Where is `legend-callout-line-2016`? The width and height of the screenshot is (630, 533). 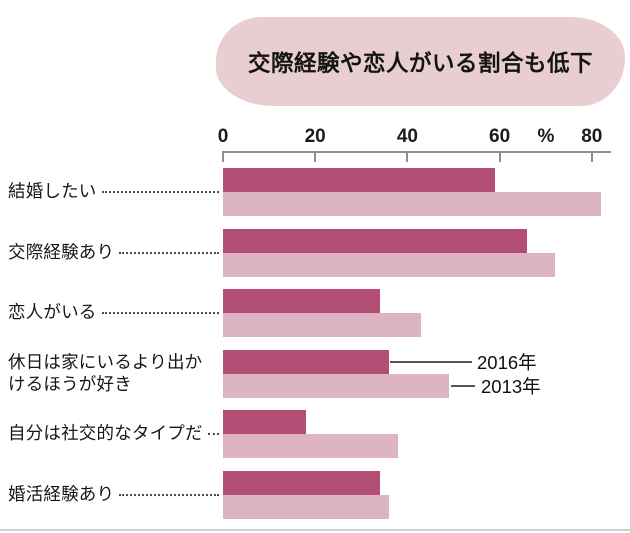
legend-callout-line-2016 is located at coordinates (430, 361).